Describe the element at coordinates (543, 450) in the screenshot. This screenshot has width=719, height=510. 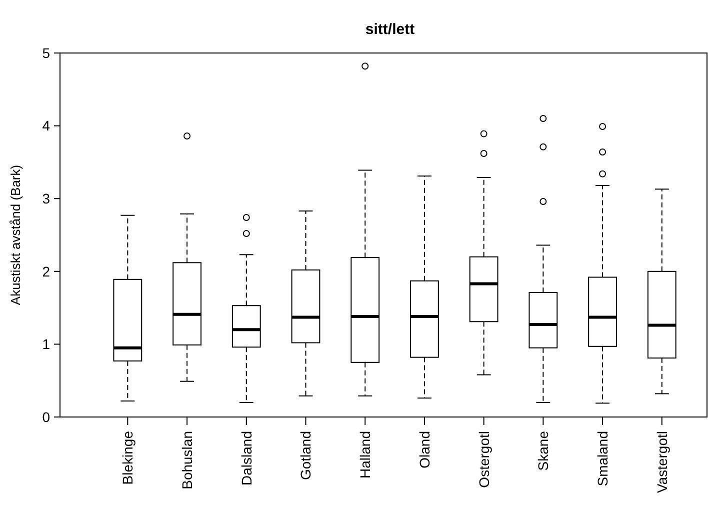
I see `x-tick-label: Skane` at that location.